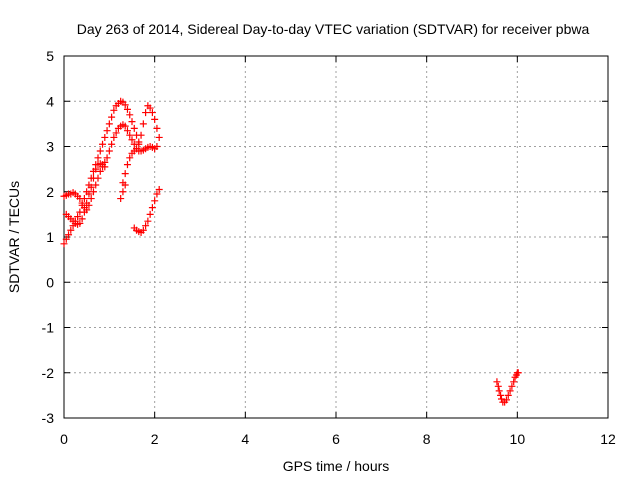 Image resolution: width=640 pixels, height=480 pixels. What do you see at coordinates (50, 282) in the screenshot?
I see `y-tick-label: 0` at bounding box center [50, 282].